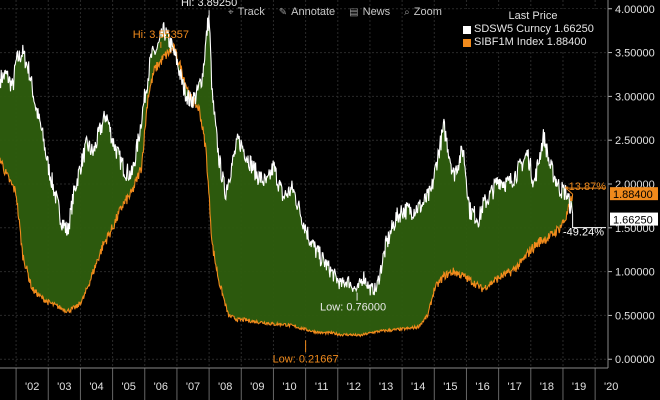 The width and height of the screenshot is (660, 400). What do you see at coordinates (583, 233) in the screenshot?
I see `change-label-sdsw5: -49.24%` at bounding box center [583, 233].